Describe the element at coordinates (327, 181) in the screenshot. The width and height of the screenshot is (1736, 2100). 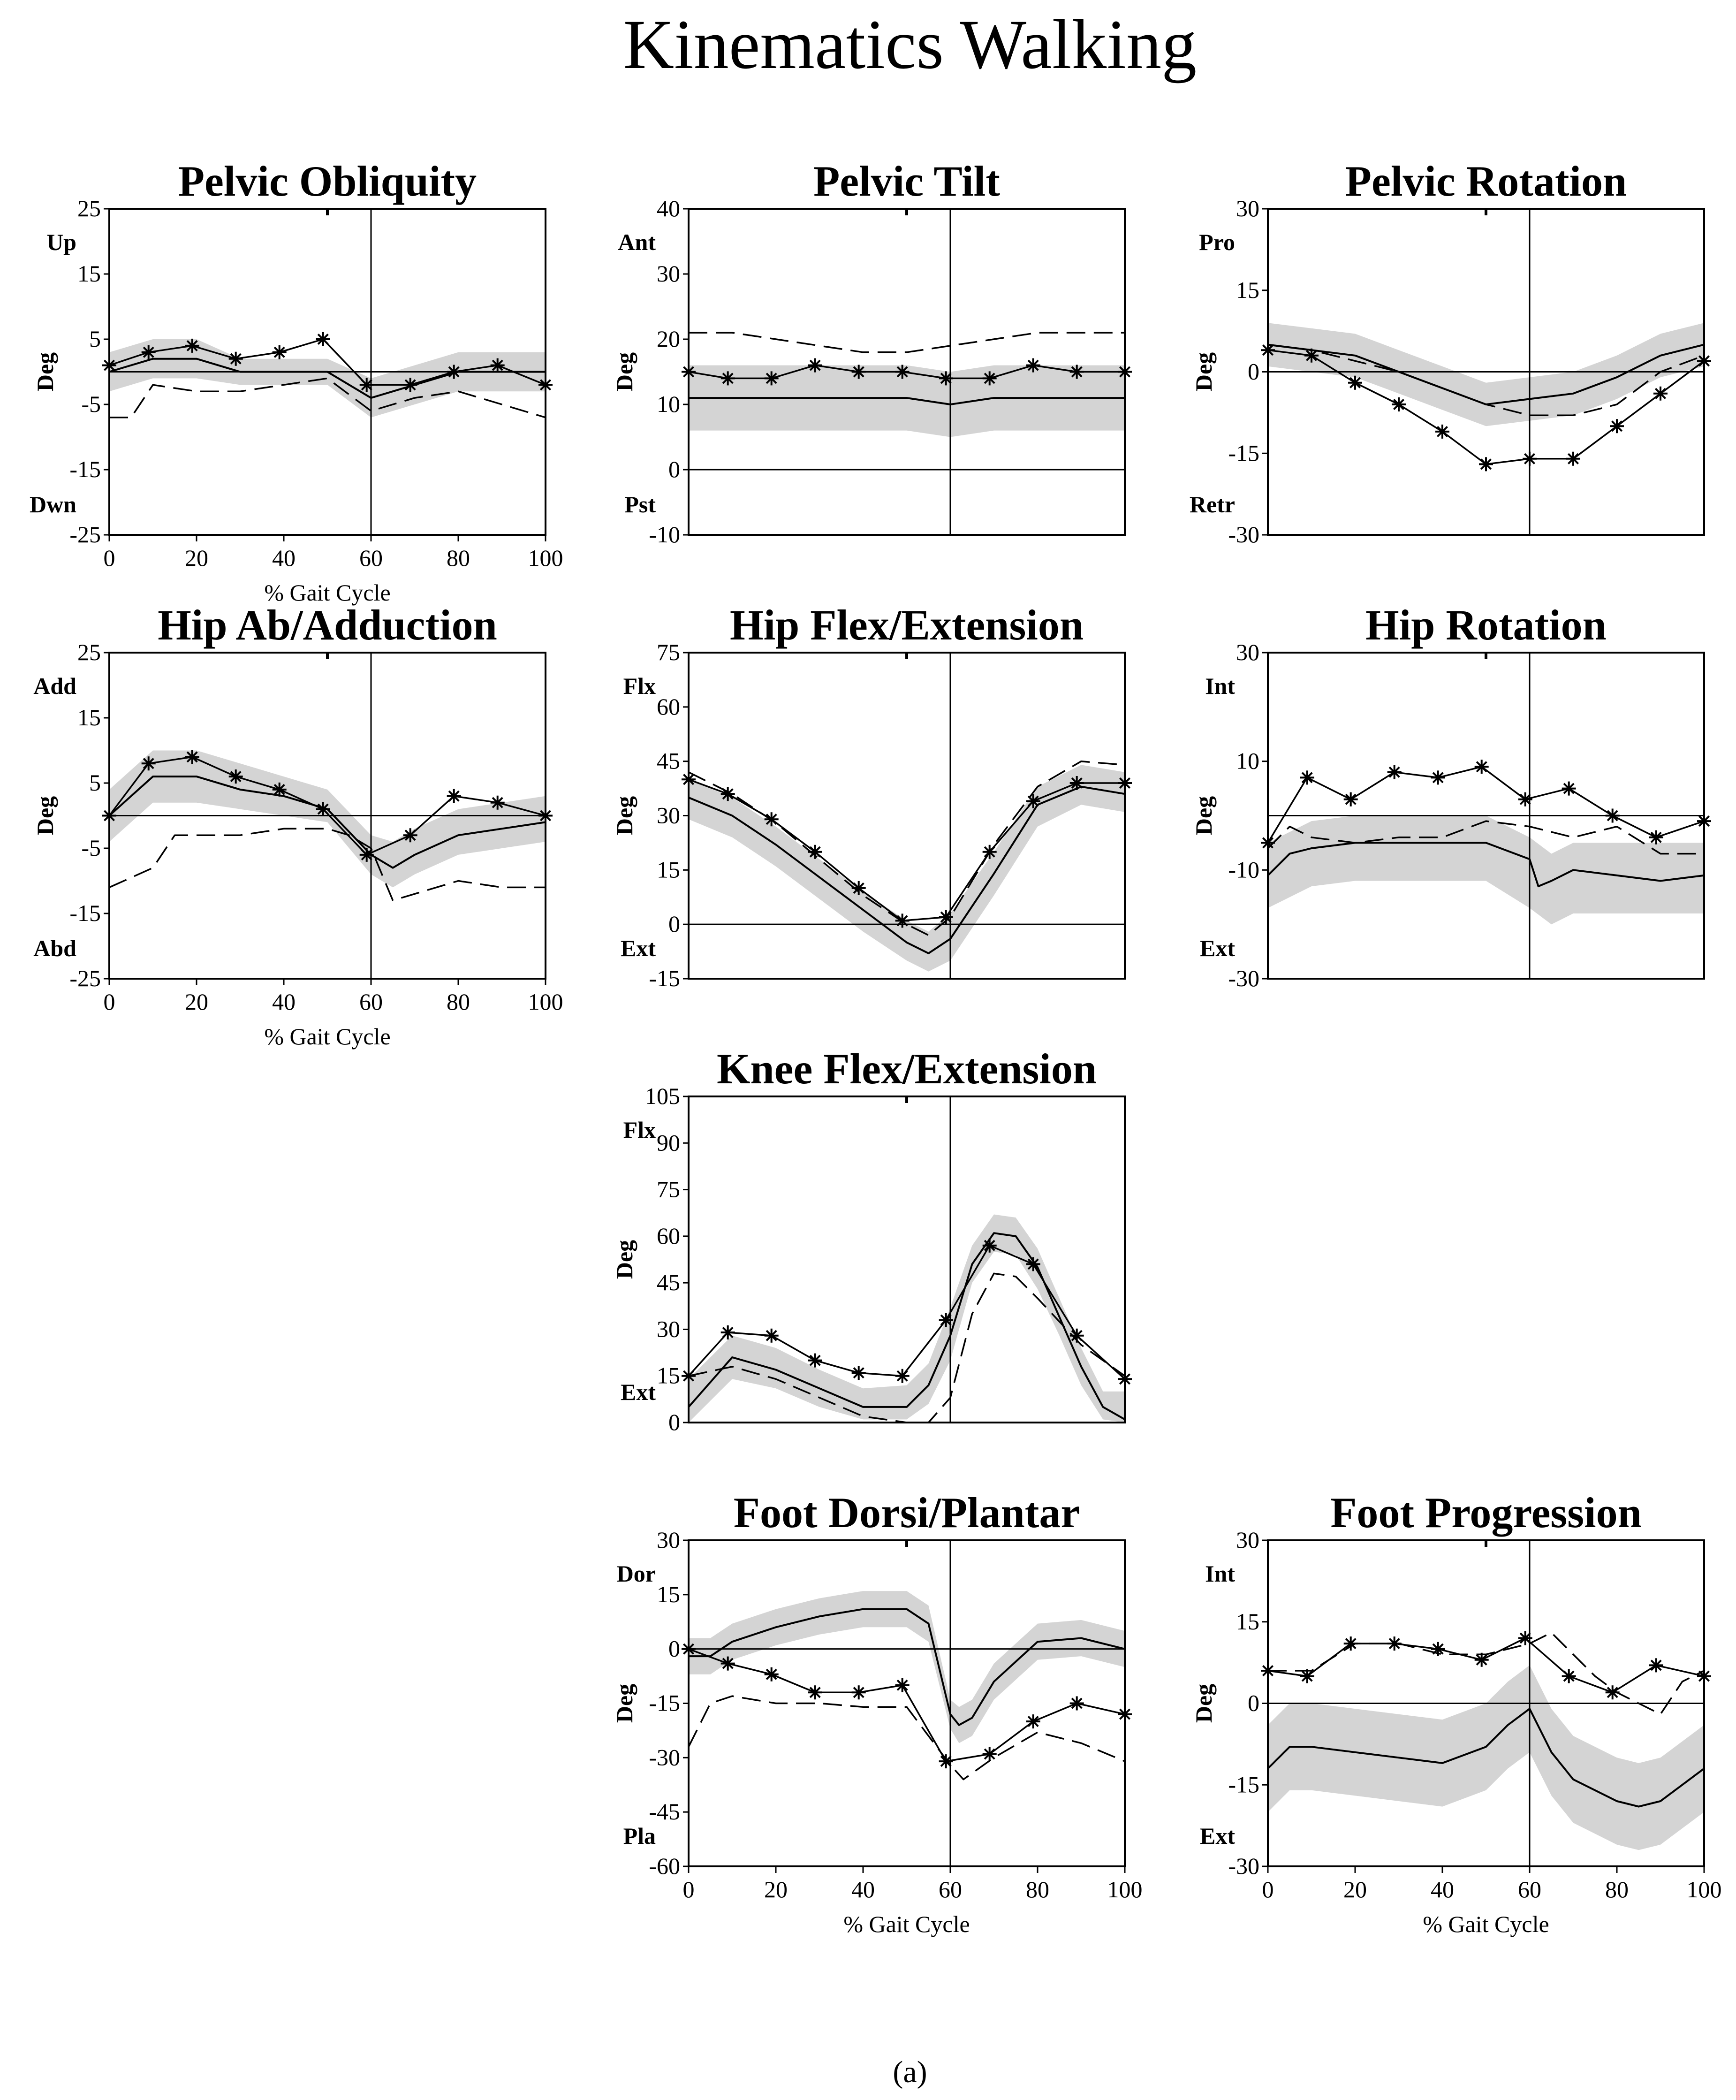
I see `chart-title: Pelvic Obliquity` at that location.